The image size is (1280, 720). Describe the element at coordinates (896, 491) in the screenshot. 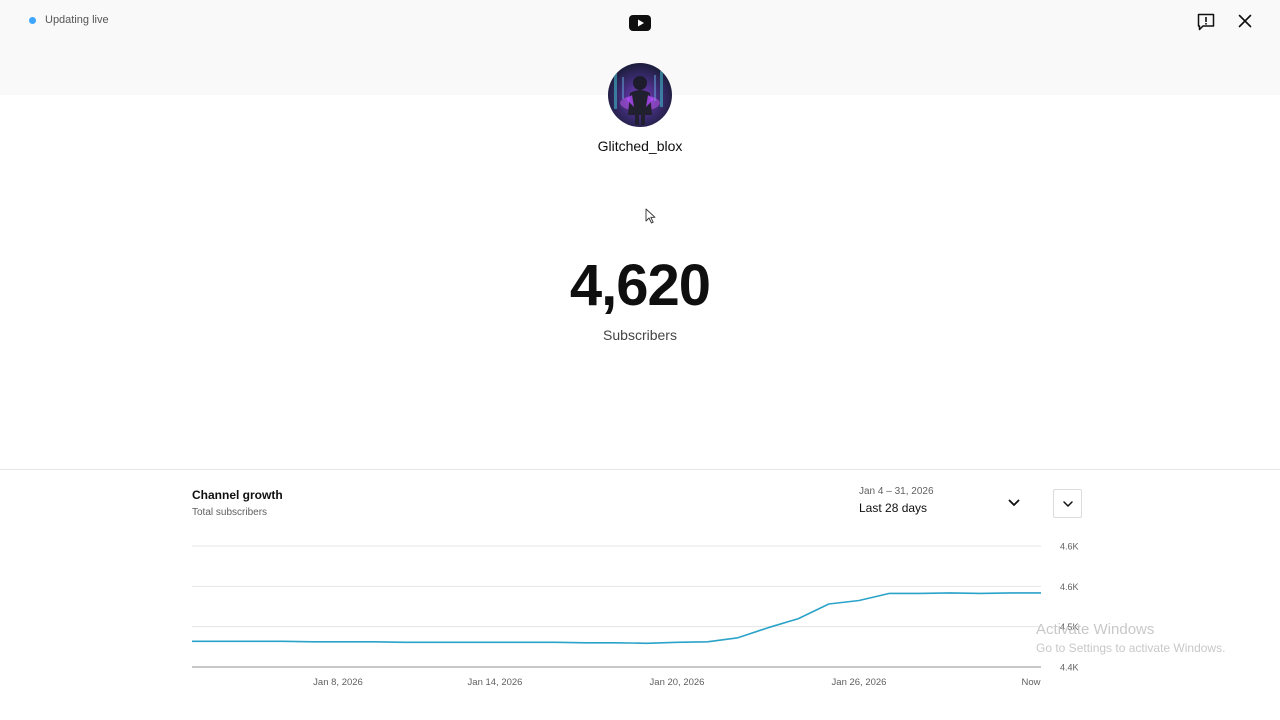

I see `date-range-dates: Jan 4 – 31, 2026` at that location.